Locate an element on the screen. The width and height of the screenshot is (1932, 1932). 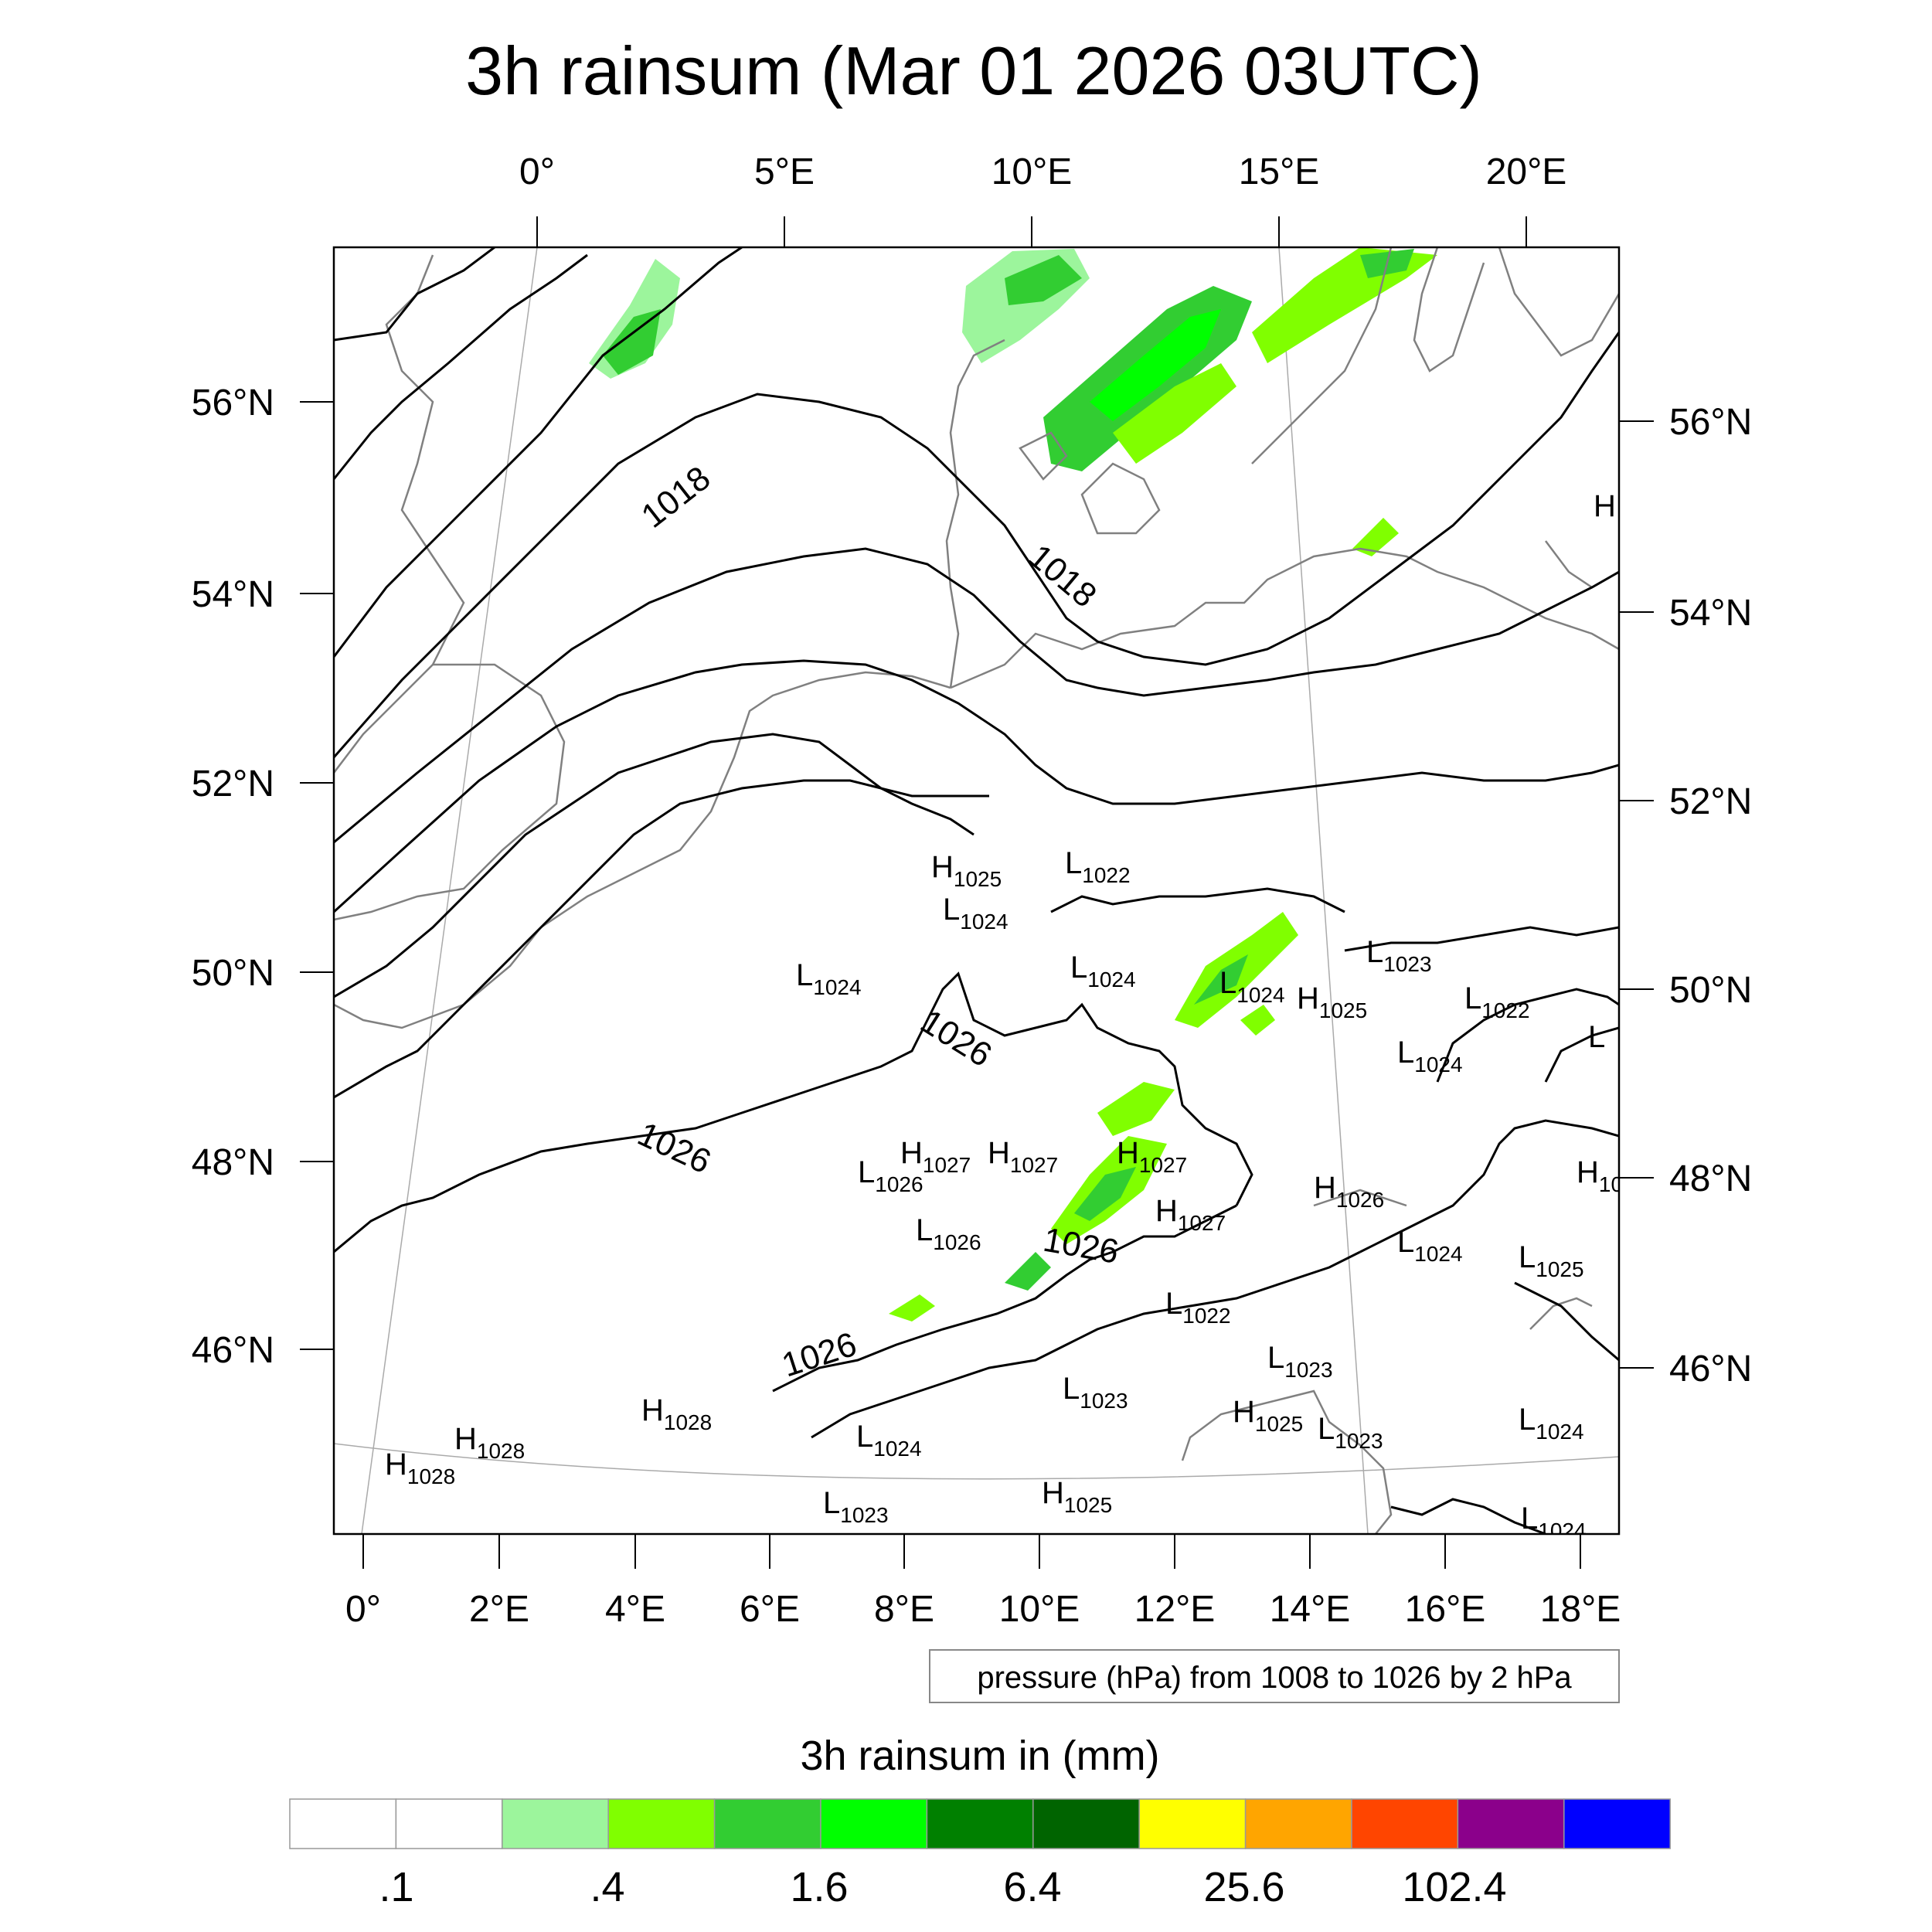
right-lat-label: 56°N is located at coordinates (1711, 422).